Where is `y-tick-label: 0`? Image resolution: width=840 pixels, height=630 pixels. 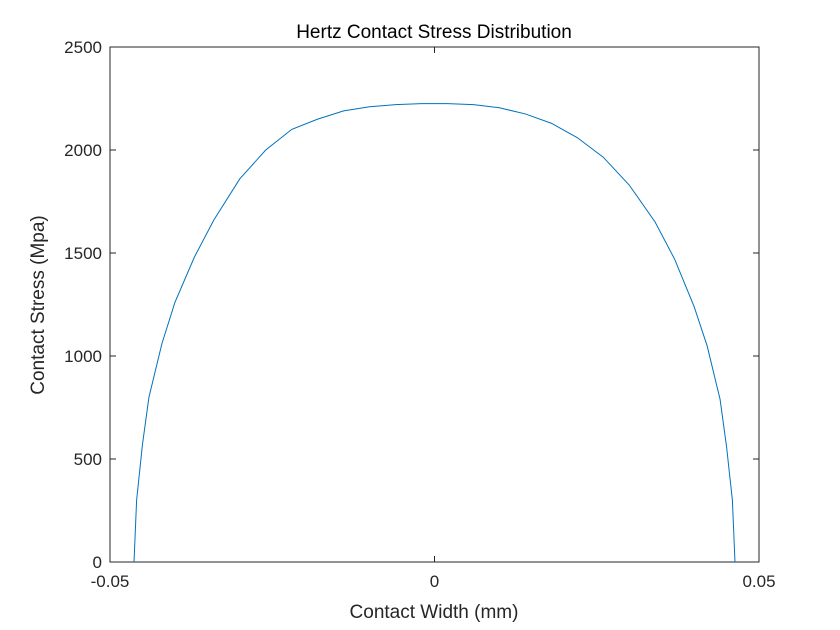 y-tick-label: 0 is located at coordinates (97, 562).